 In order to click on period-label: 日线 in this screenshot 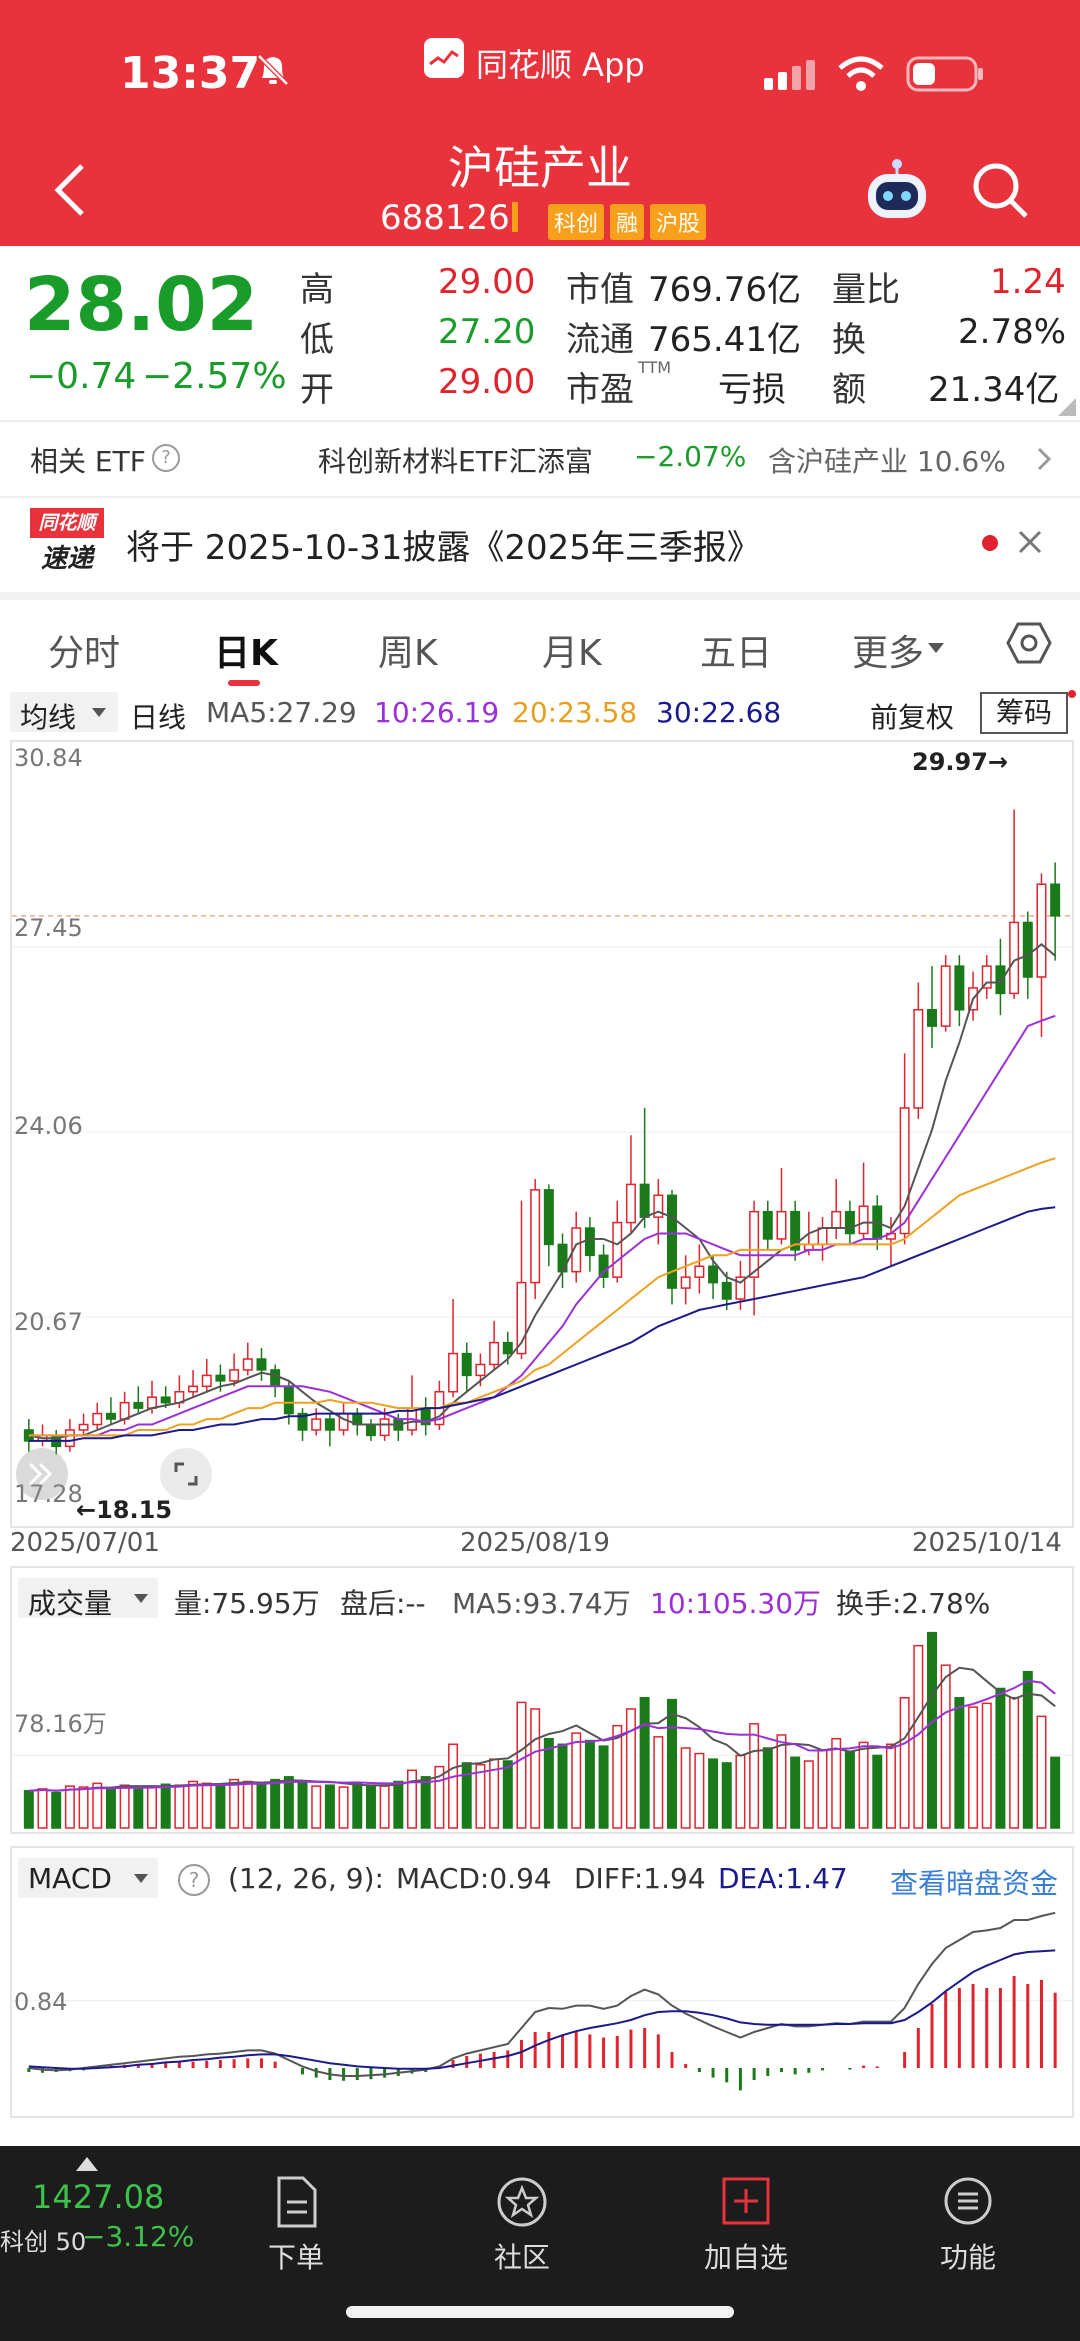, I will do `click(158, 717)`.